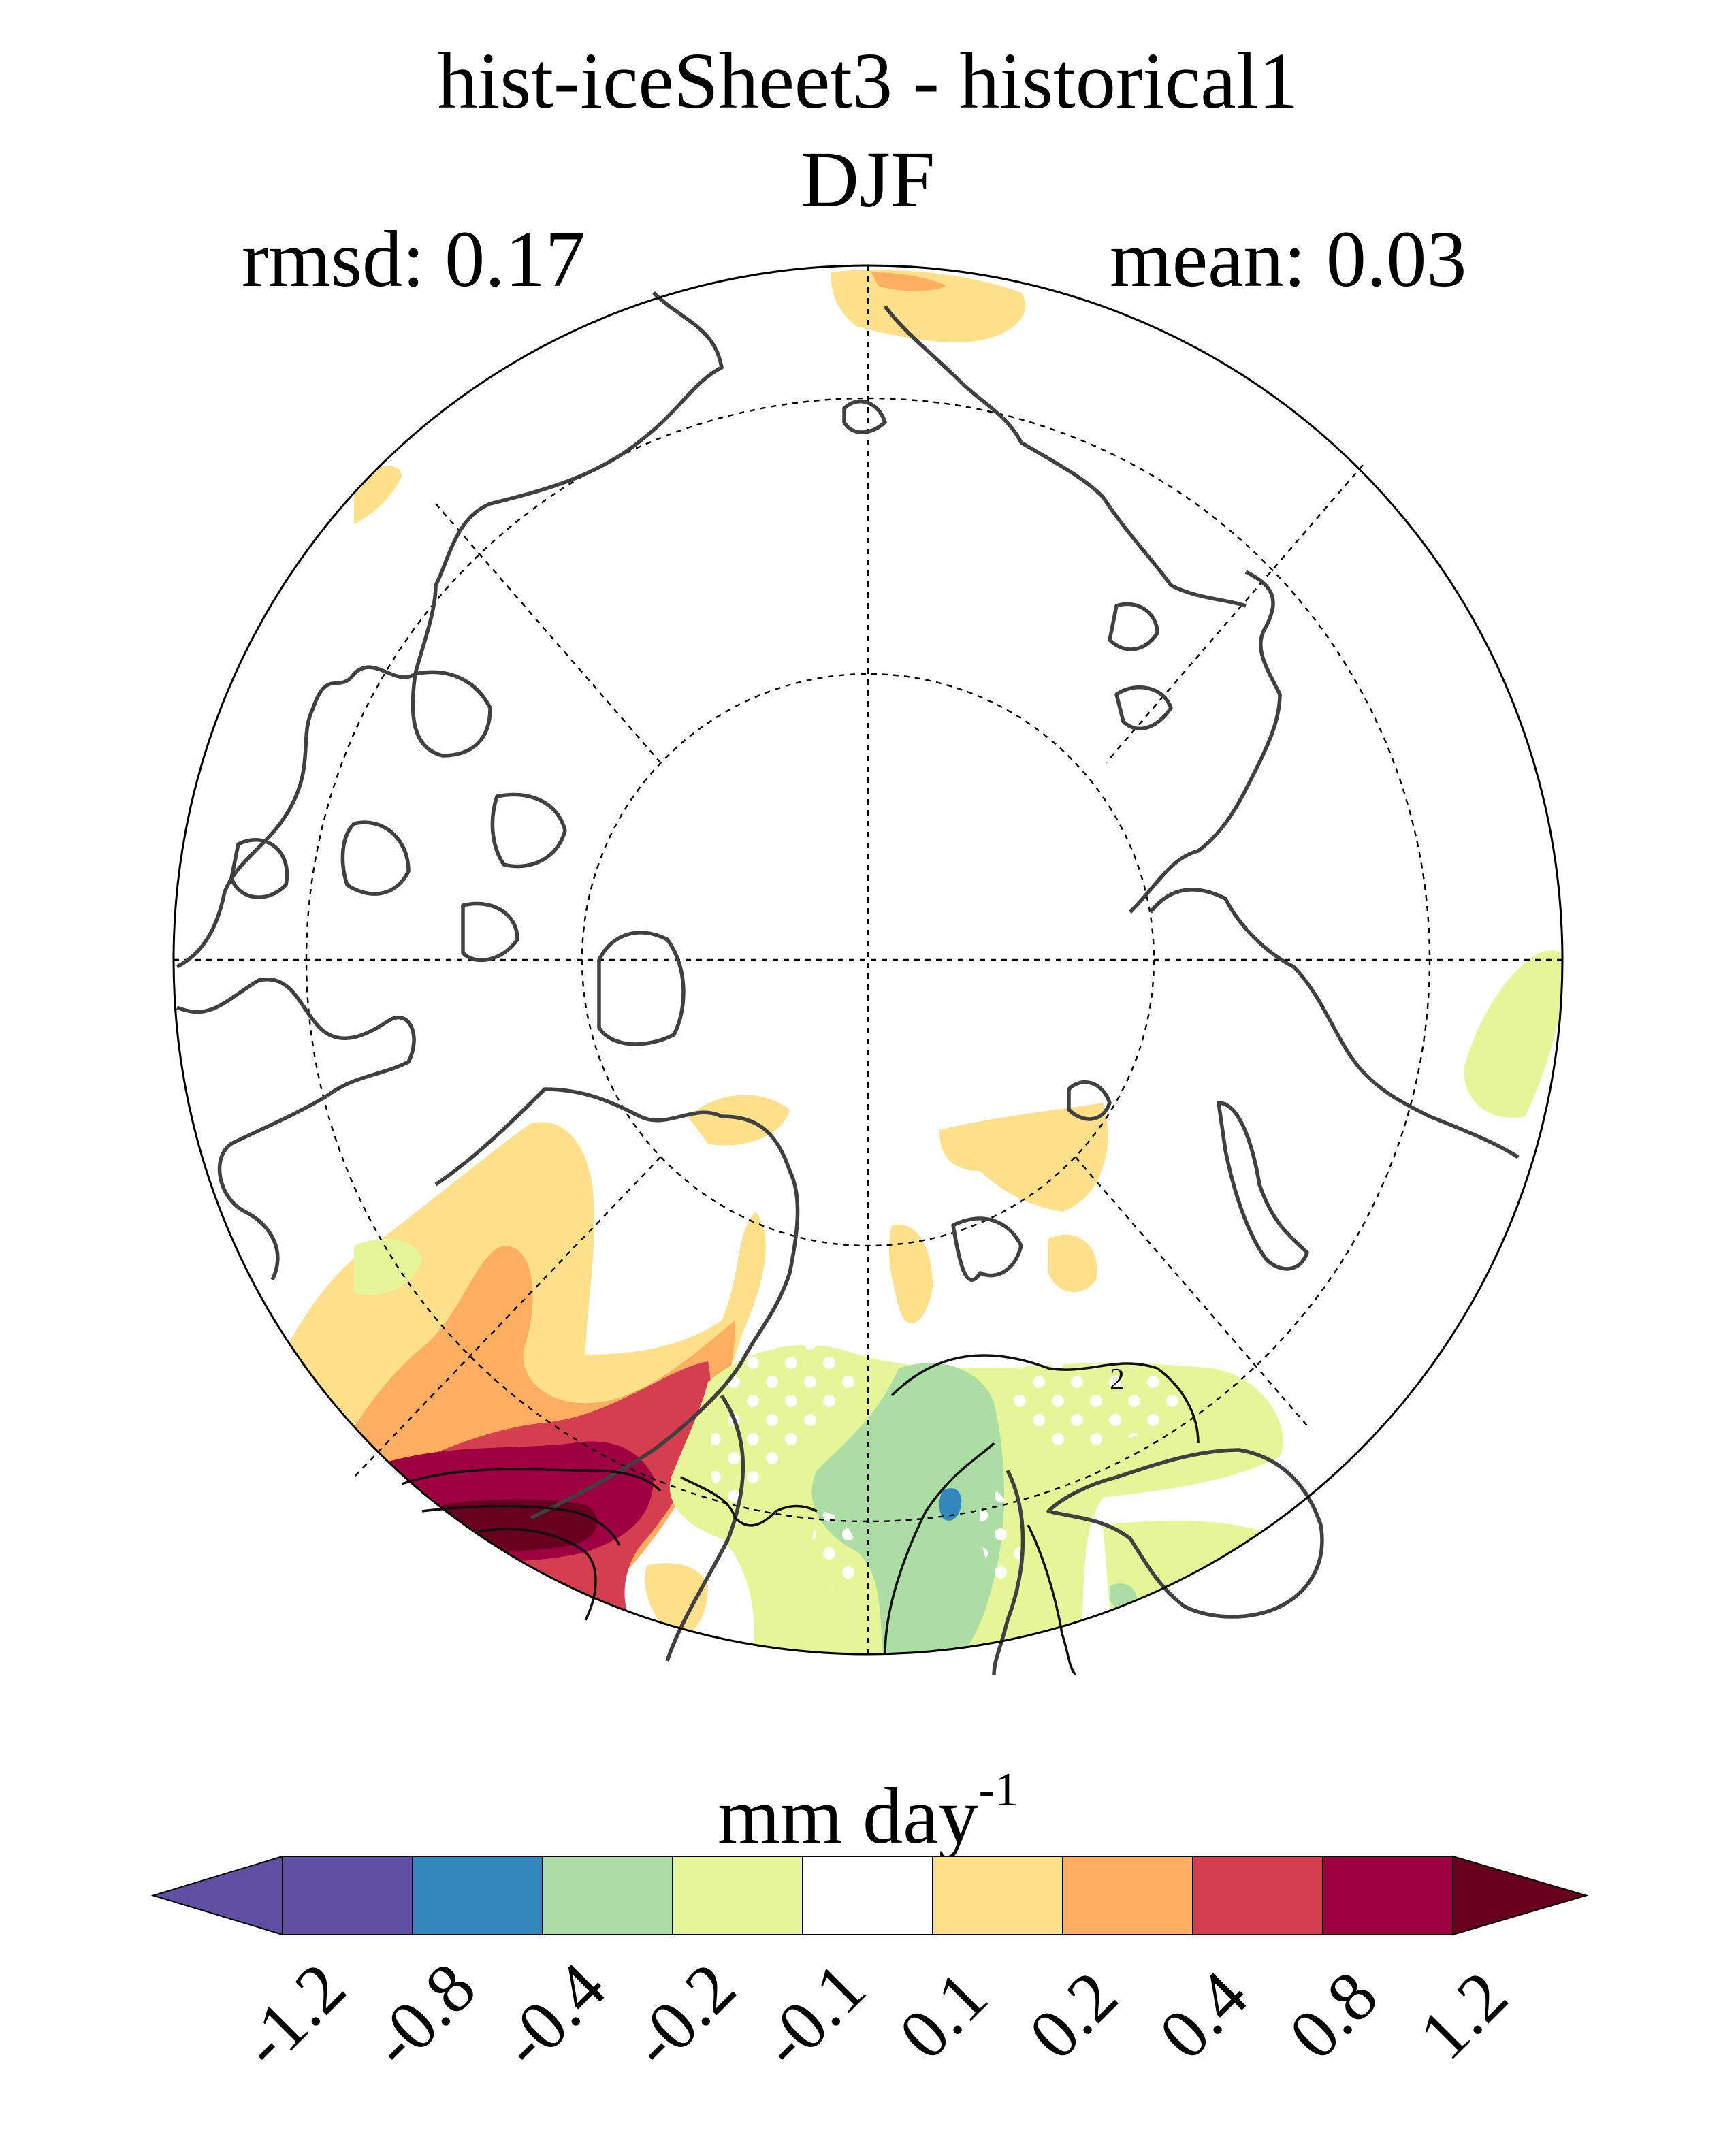 This screenshot has height=2130, width=1736. What do you see at coordinates (1096, 1407) in the screenshot?
I see `stippling-siberia` at bounding box center [1096, 1407].